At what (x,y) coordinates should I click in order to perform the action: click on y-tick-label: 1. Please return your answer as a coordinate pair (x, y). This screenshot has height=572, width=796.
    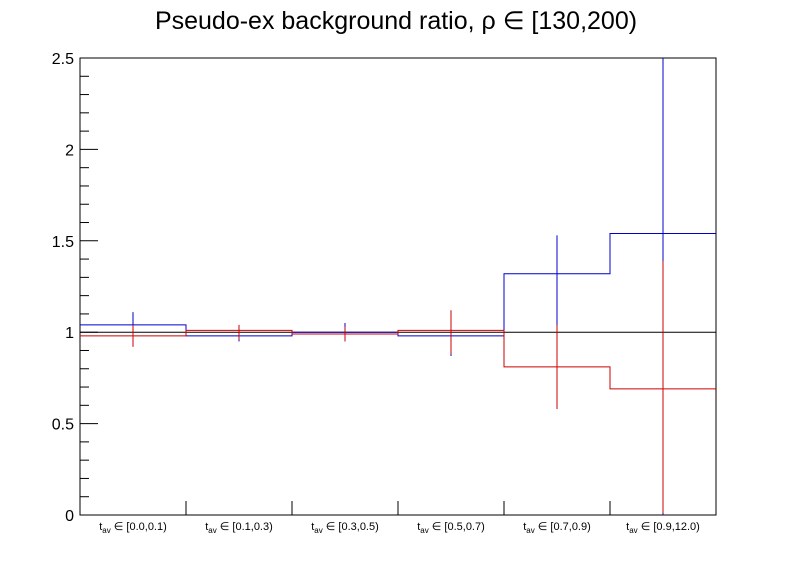
    Looking at the image, I should click on (69, 333).